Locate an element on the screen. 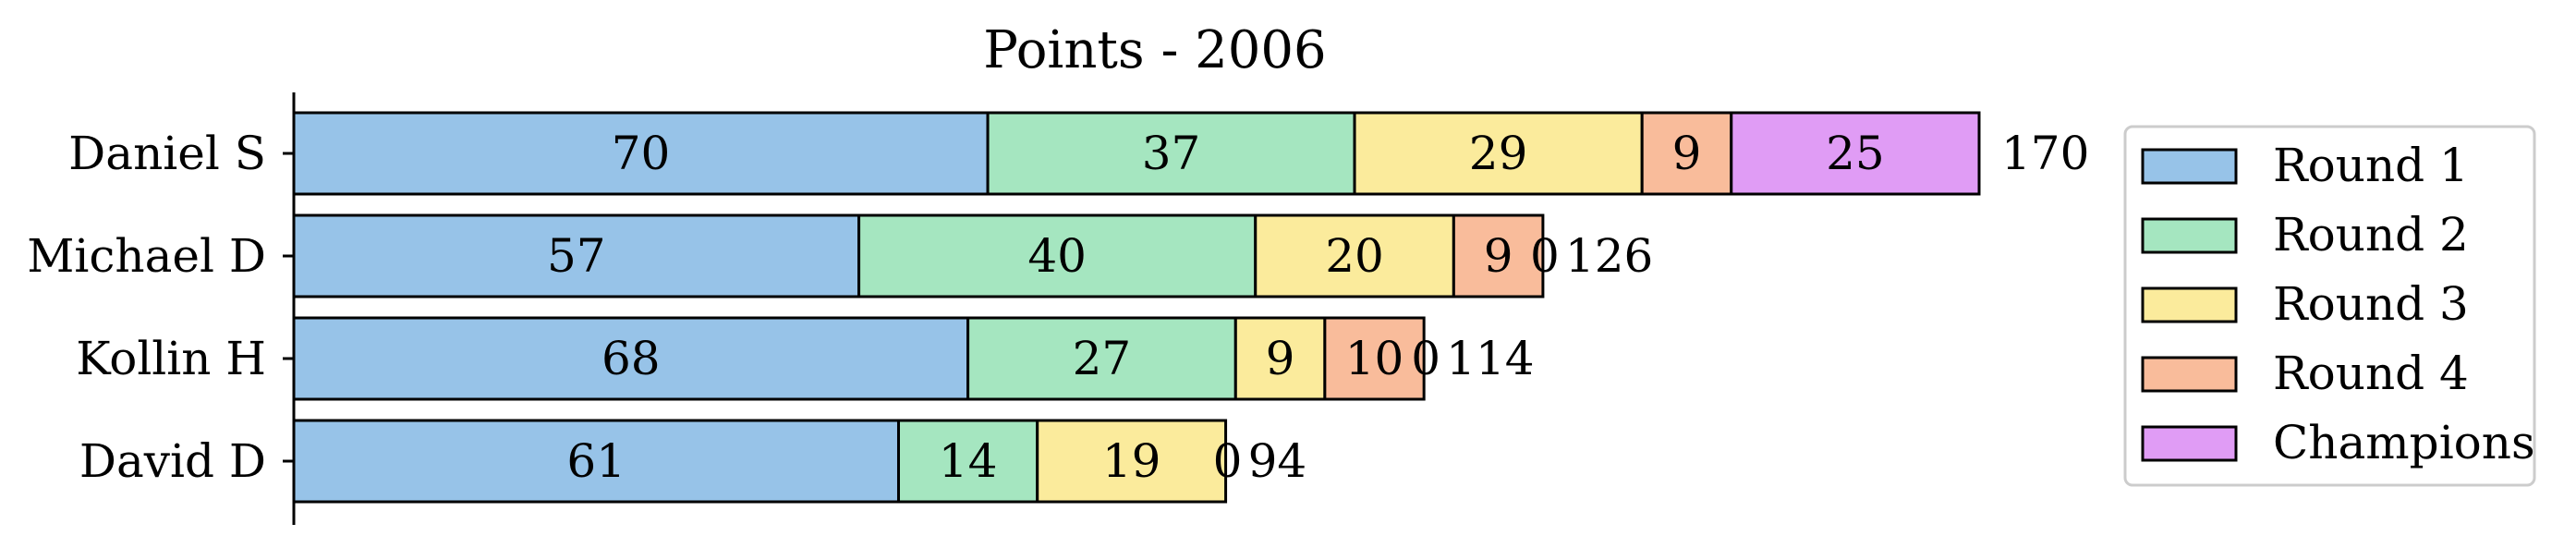 The width and height of the screenshot is (2576, 548). value-label-kollin-h-round-3: 9 is located at coordinates (1280, 358).